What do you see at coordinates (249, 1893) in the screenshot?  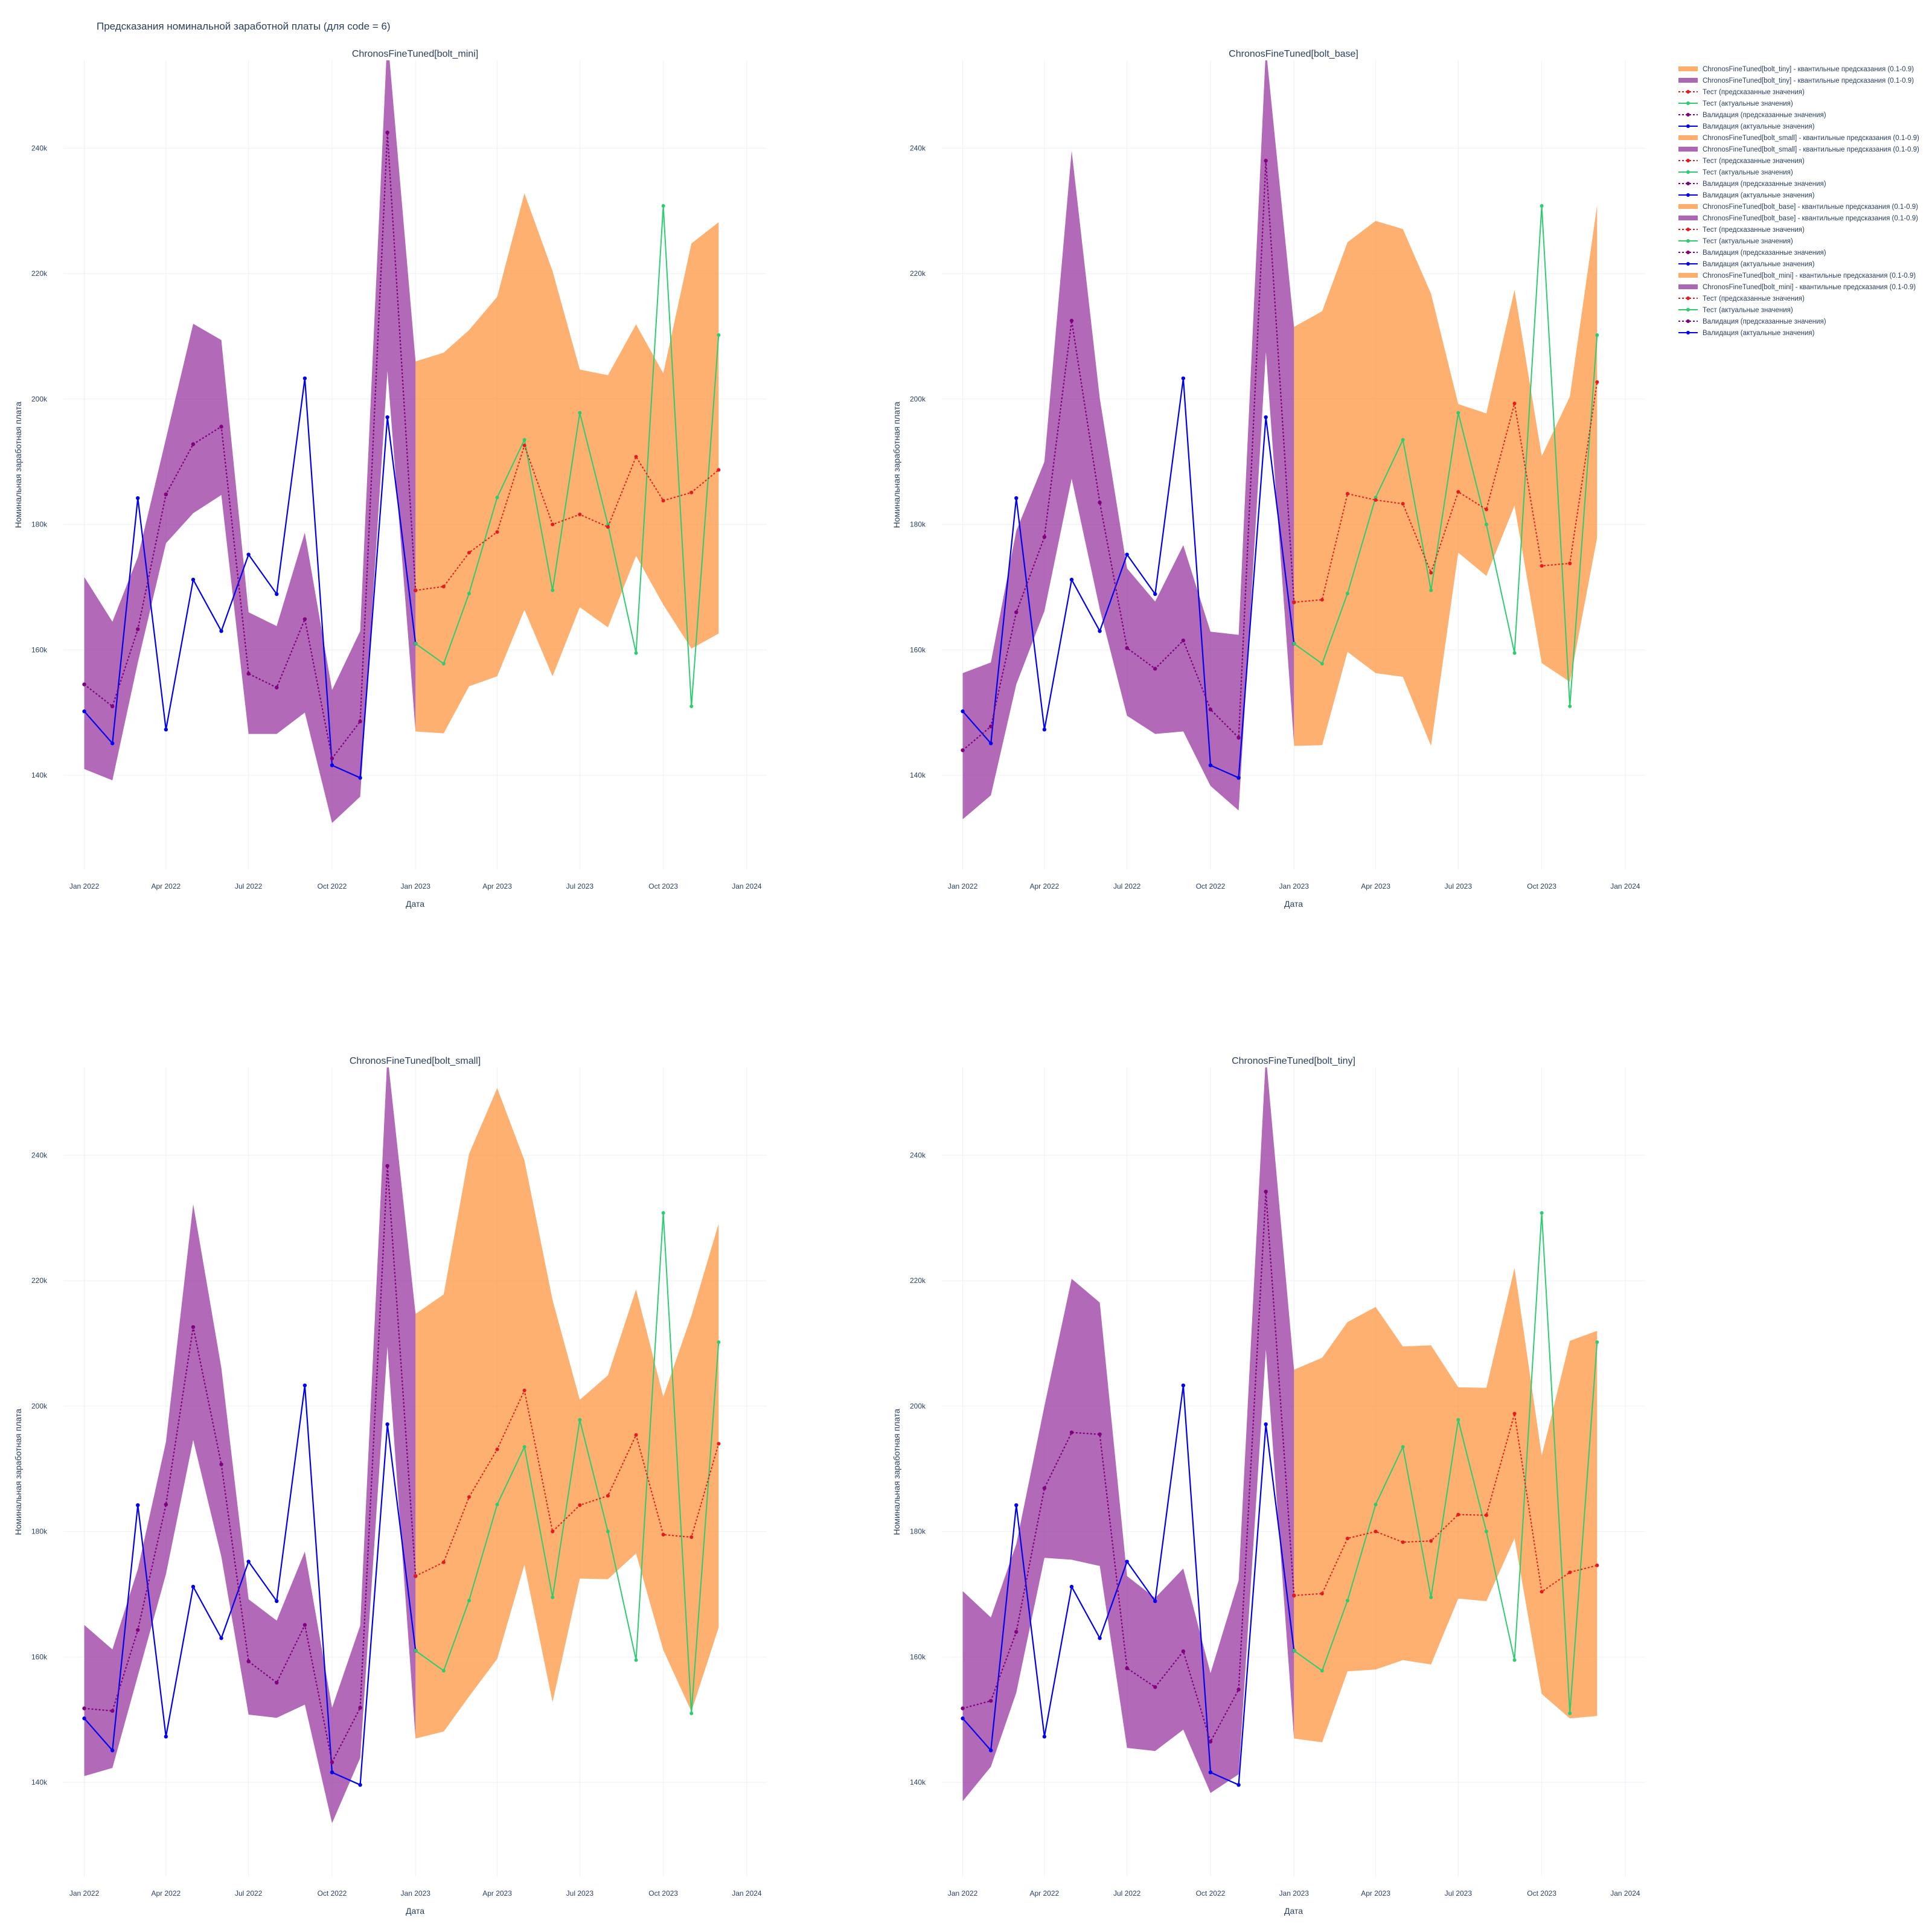 I see `x-tick-label: Jul 2022` at bounding box center [249, 1893].